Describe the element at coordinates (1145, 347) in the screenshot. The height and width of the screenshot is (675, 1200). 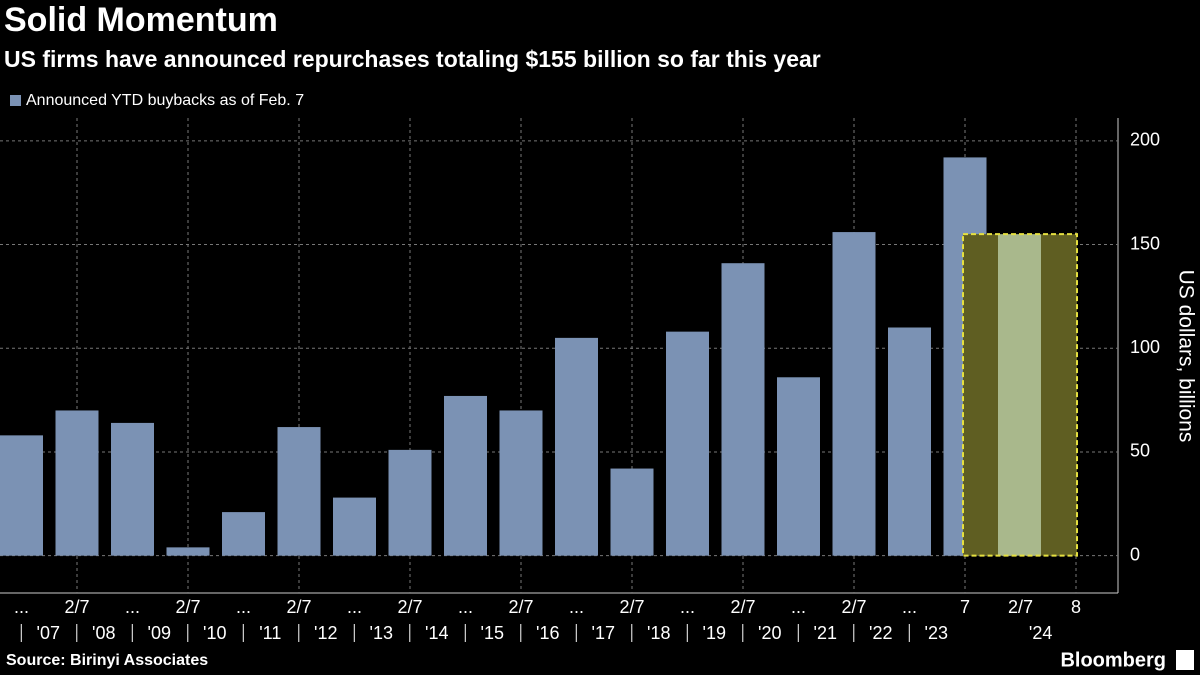
I see `y-tick-label: 100` at that location.